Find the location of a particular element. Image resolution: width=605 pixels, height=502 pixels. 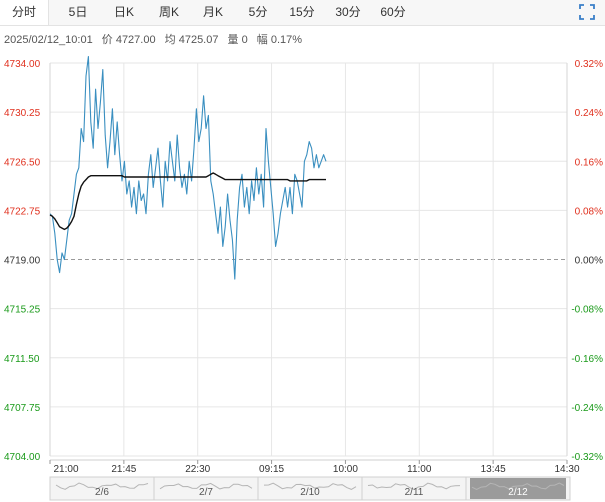

pct-tick-label: 0.32% is located at coordinates (589, 64).